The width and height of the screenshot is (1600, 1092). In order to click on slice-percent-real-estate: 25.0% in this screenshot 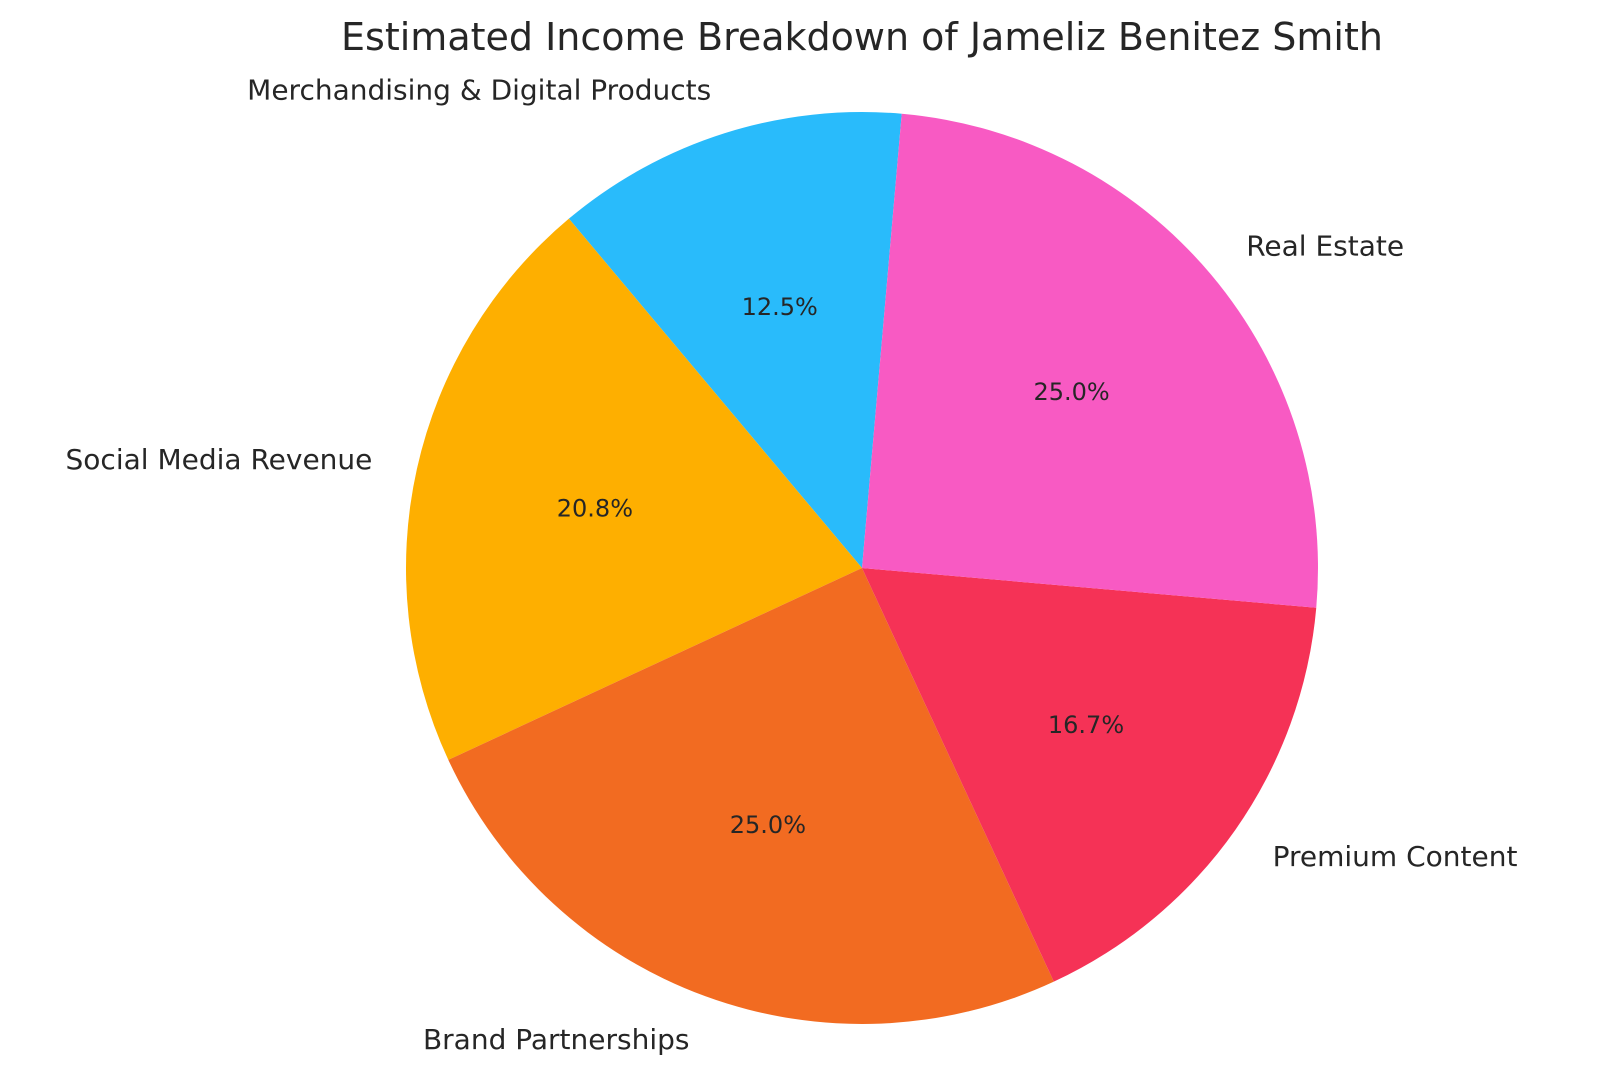, I will do `click(1071, 392)`.